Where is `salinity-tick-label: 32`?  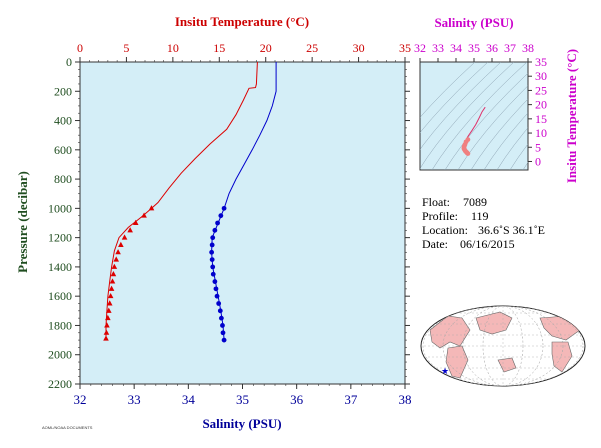 salinity-tick-label: 32 is located at coordinates (80, 399).